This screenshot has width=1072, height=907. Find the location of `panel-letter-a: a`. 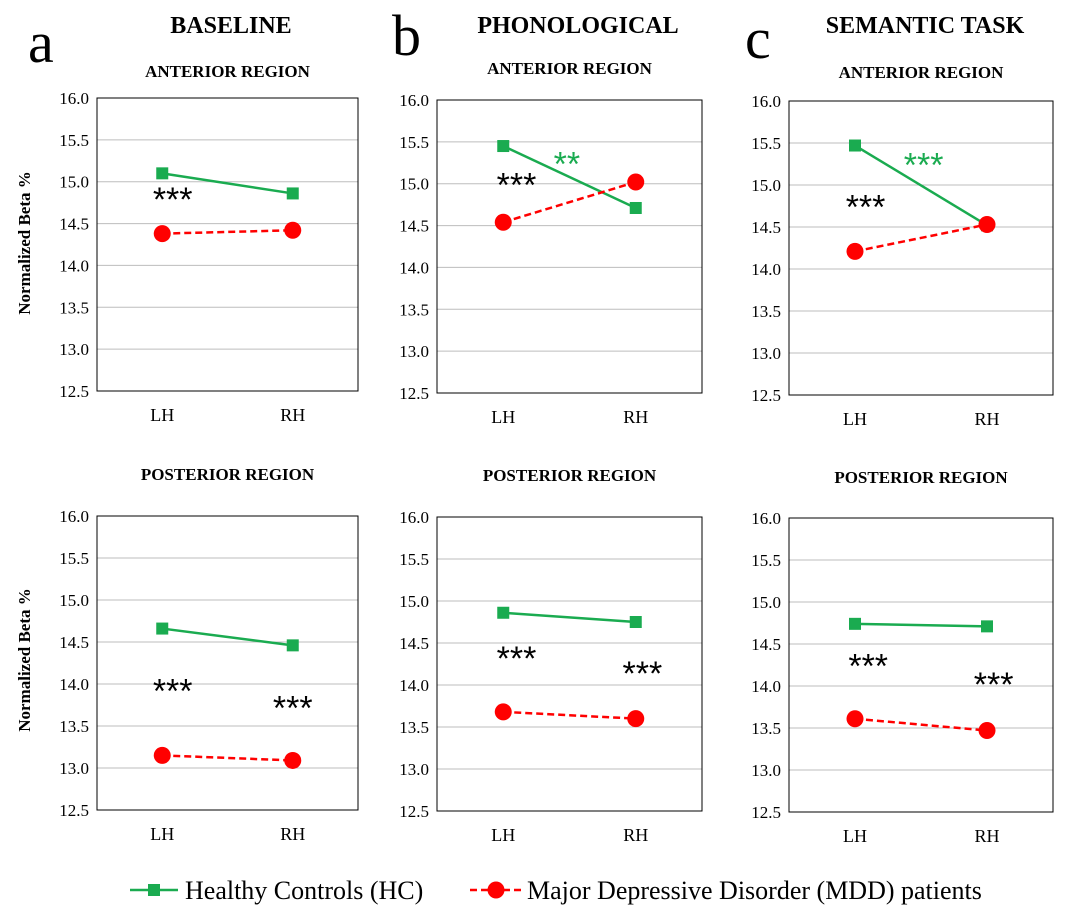

panel-letter-a: a is located at coordinates (41, 42).